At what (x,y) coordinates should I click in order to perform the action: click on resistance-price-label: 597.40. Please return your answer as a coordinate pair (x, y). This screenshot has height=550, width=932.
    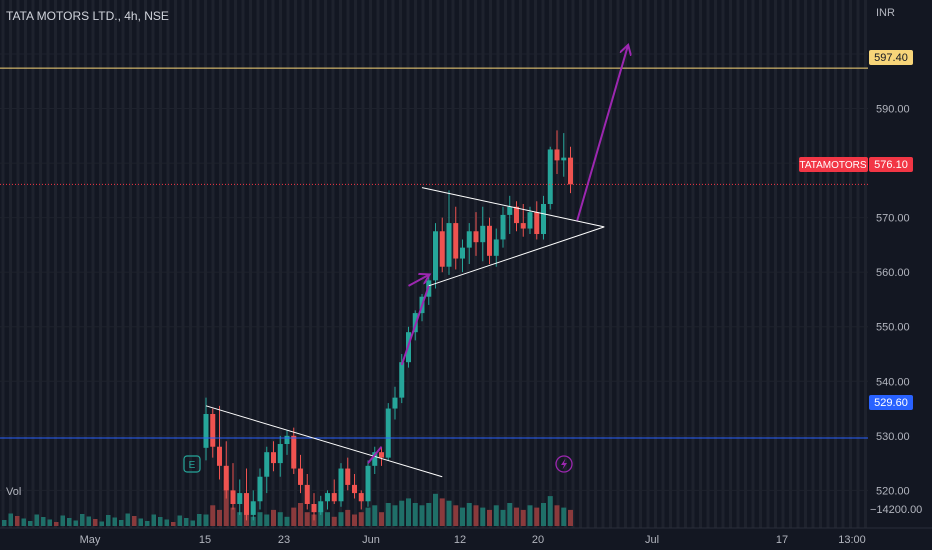
    Looking at the image, I should click on (891, 57).